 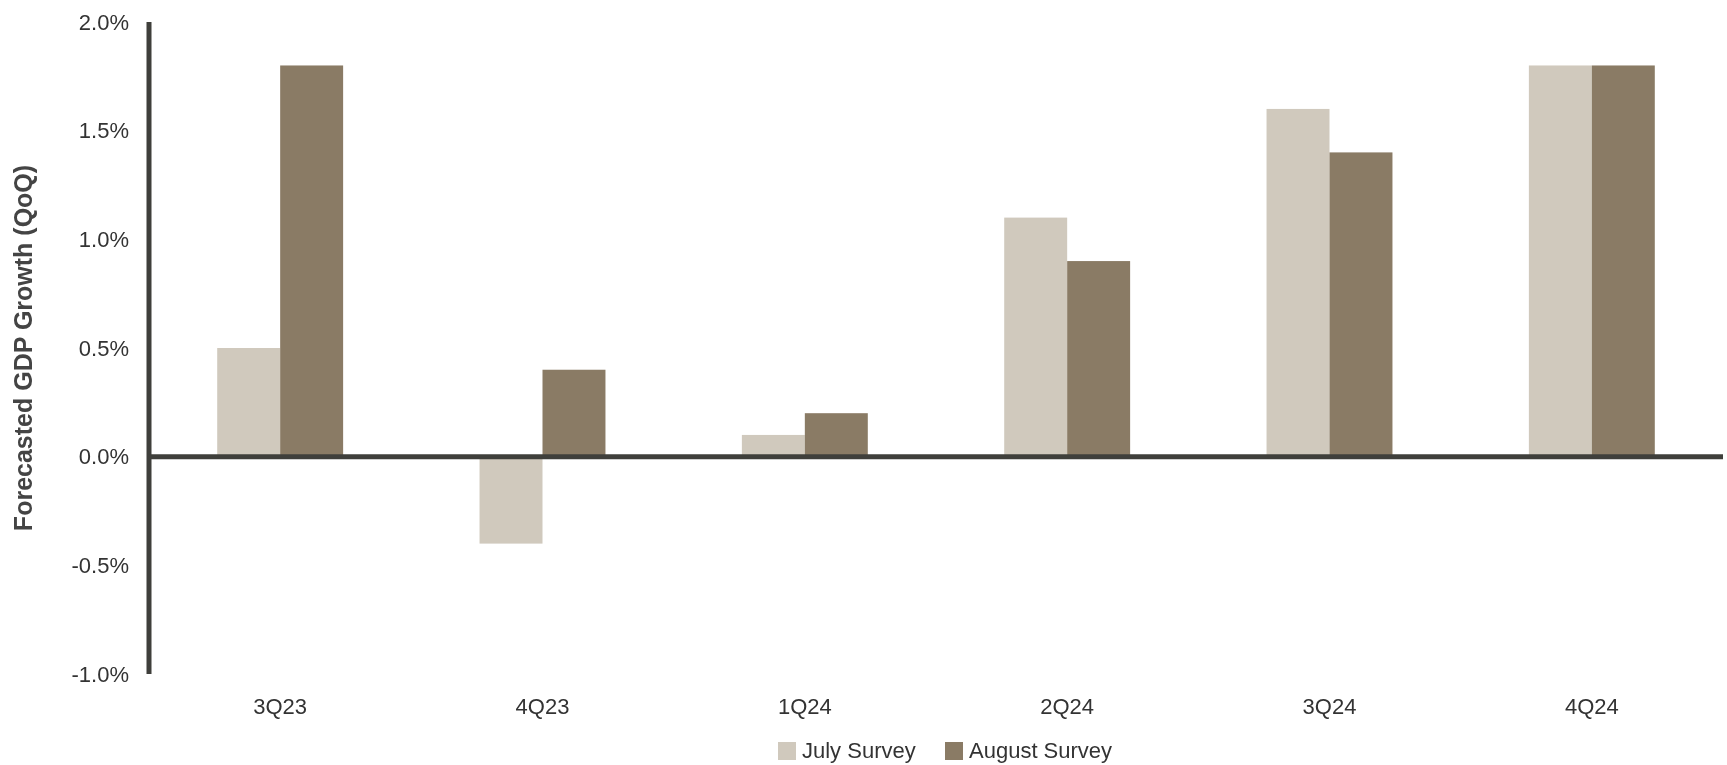 What do you see at coordinates (100, 566) in the screenshot?
I see `y-tick-label: -0.5%` at bounding box center [100, 566].